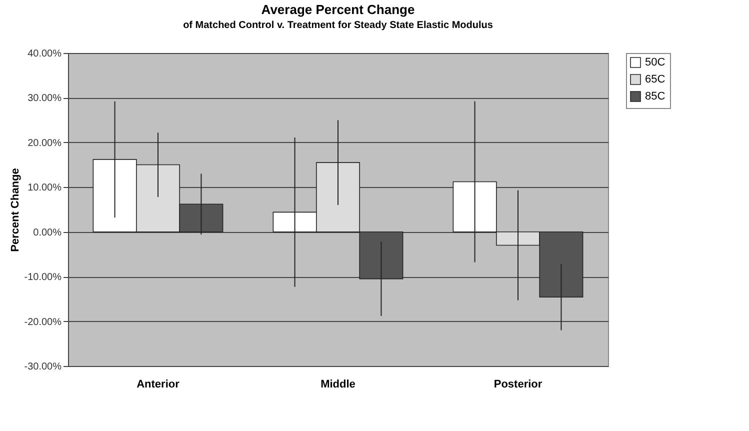 The height and width of the screenshot is (431, 749). I want to click on y-tick-label: -30.00%, so click(43, 367).